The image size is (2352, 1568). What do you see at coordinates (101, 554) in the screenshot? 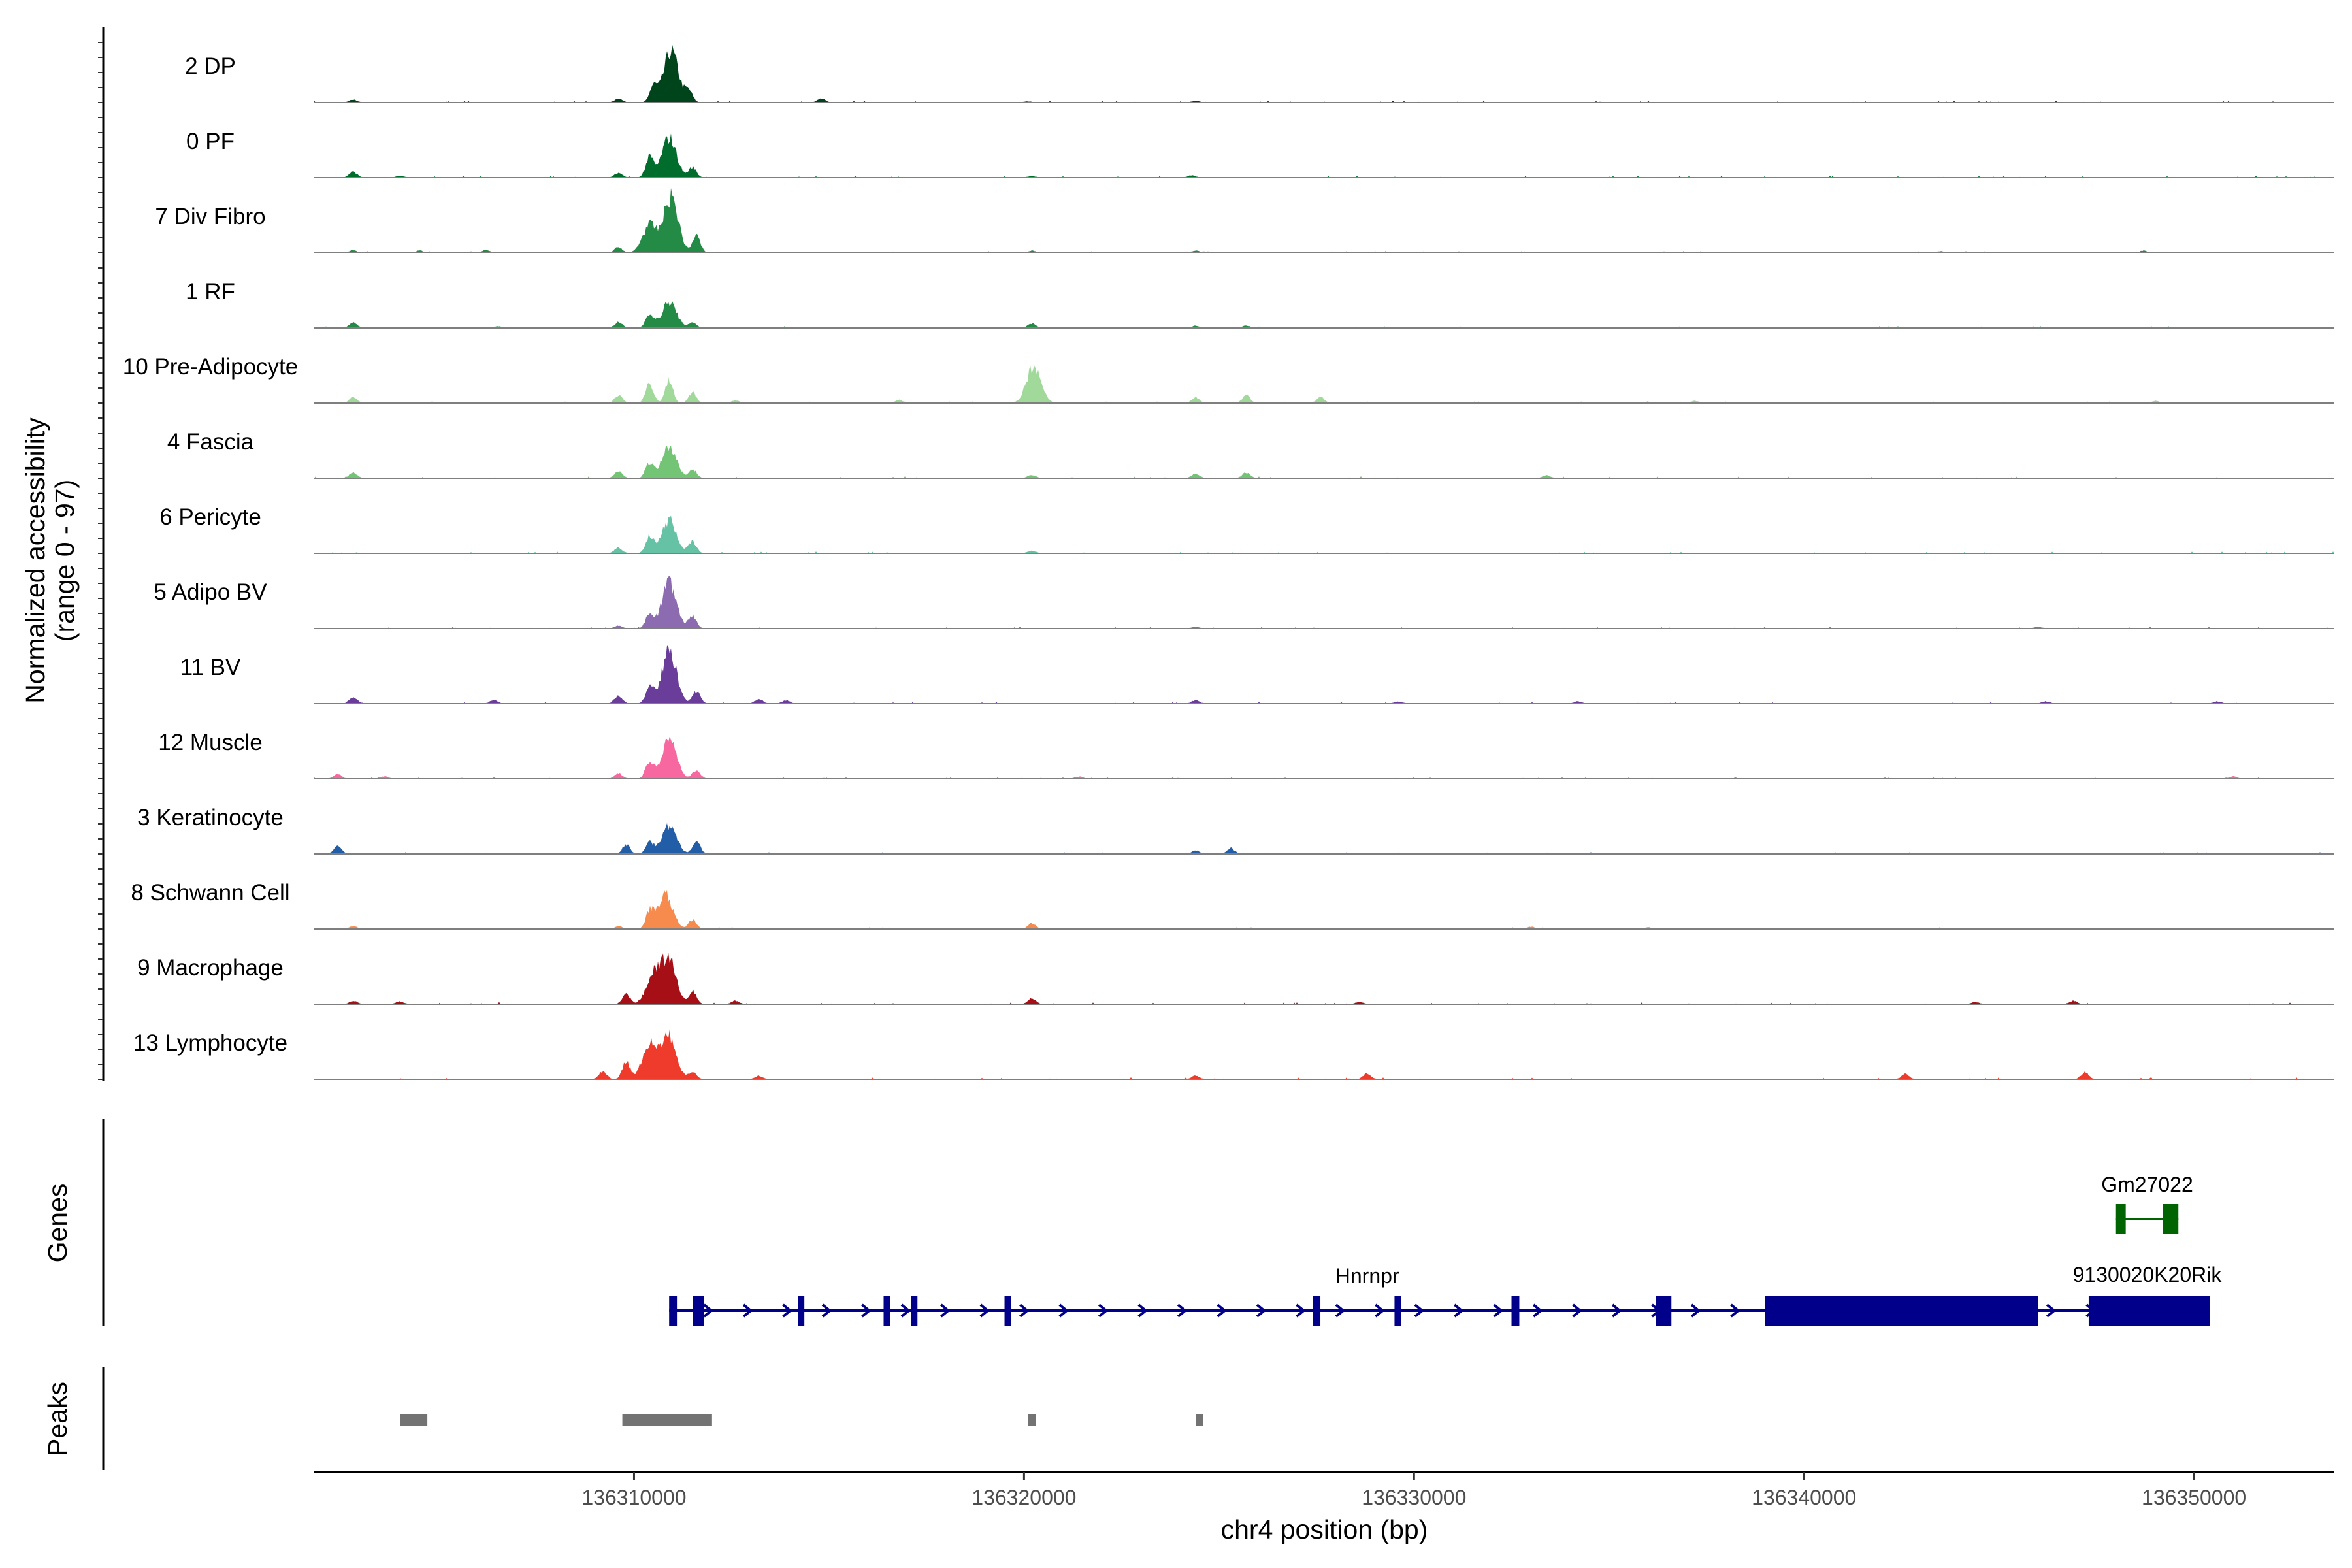
I see `coverage-y-axis` at bounding box center [101, 554].